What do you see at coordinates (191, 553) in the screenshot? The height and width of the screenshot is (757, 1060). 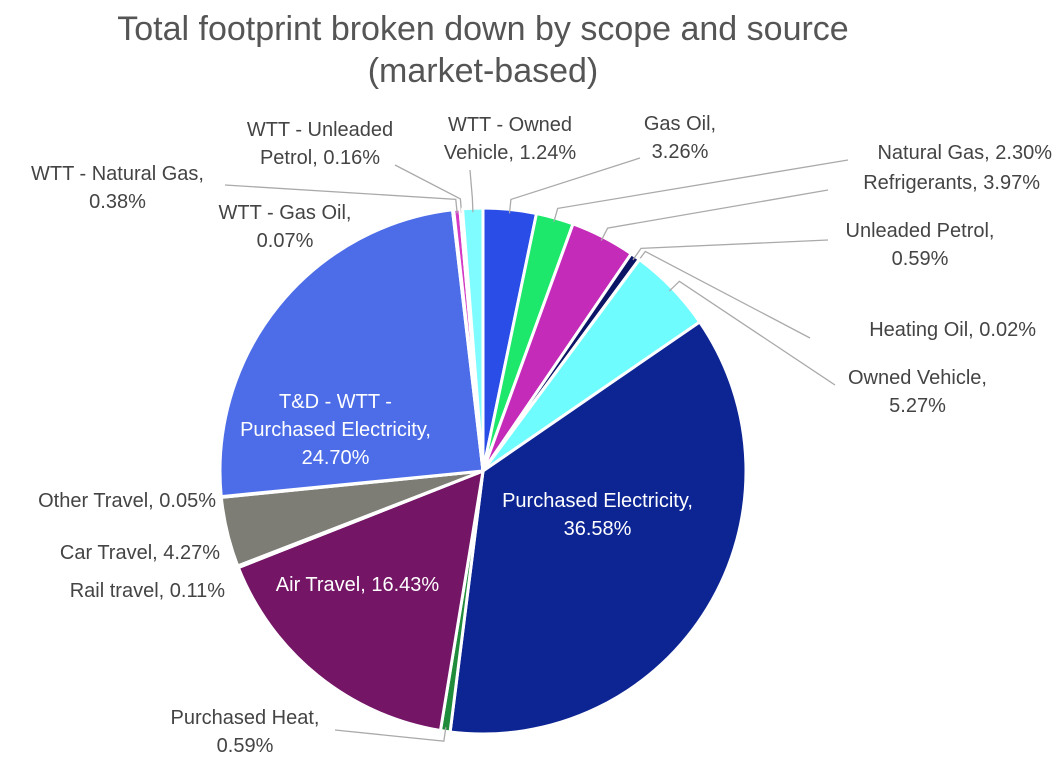 I see `value-label: 4.27%` at bounding box center [191, 553].